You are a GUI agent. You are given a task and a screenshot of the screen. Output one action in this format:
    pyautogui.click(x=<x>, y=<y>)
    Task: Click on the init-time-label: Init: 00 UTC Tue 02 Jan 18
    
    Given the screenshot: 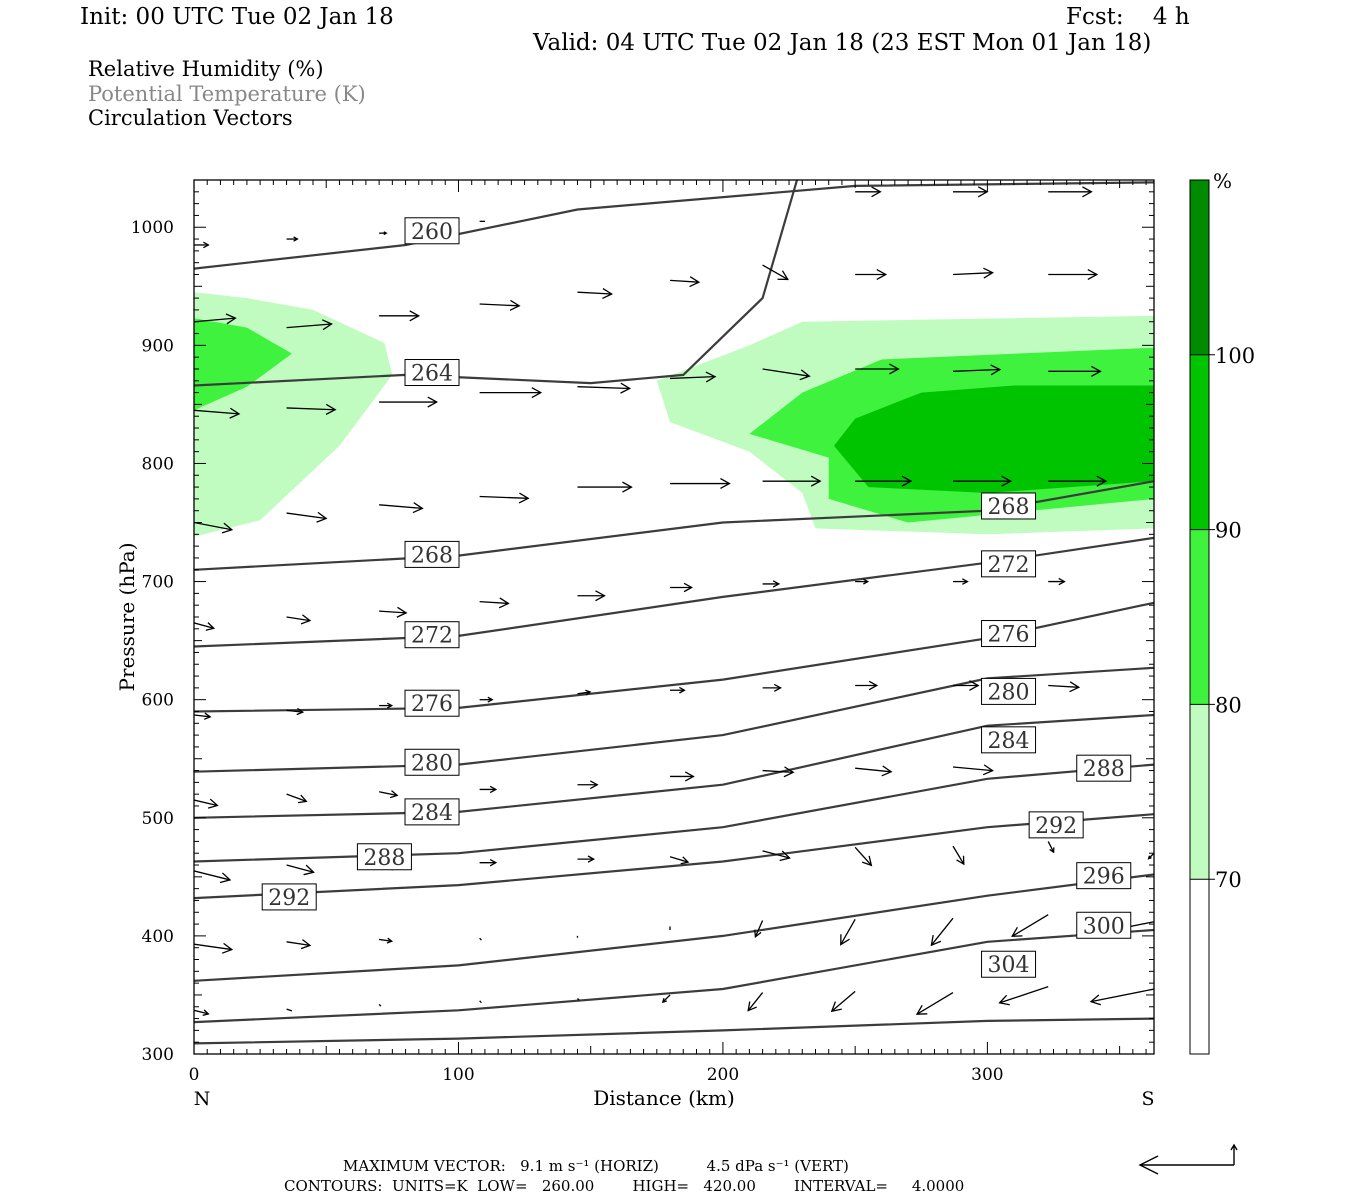 What is the action you would take?
    pyautogui.click(x=237, y=17)
    